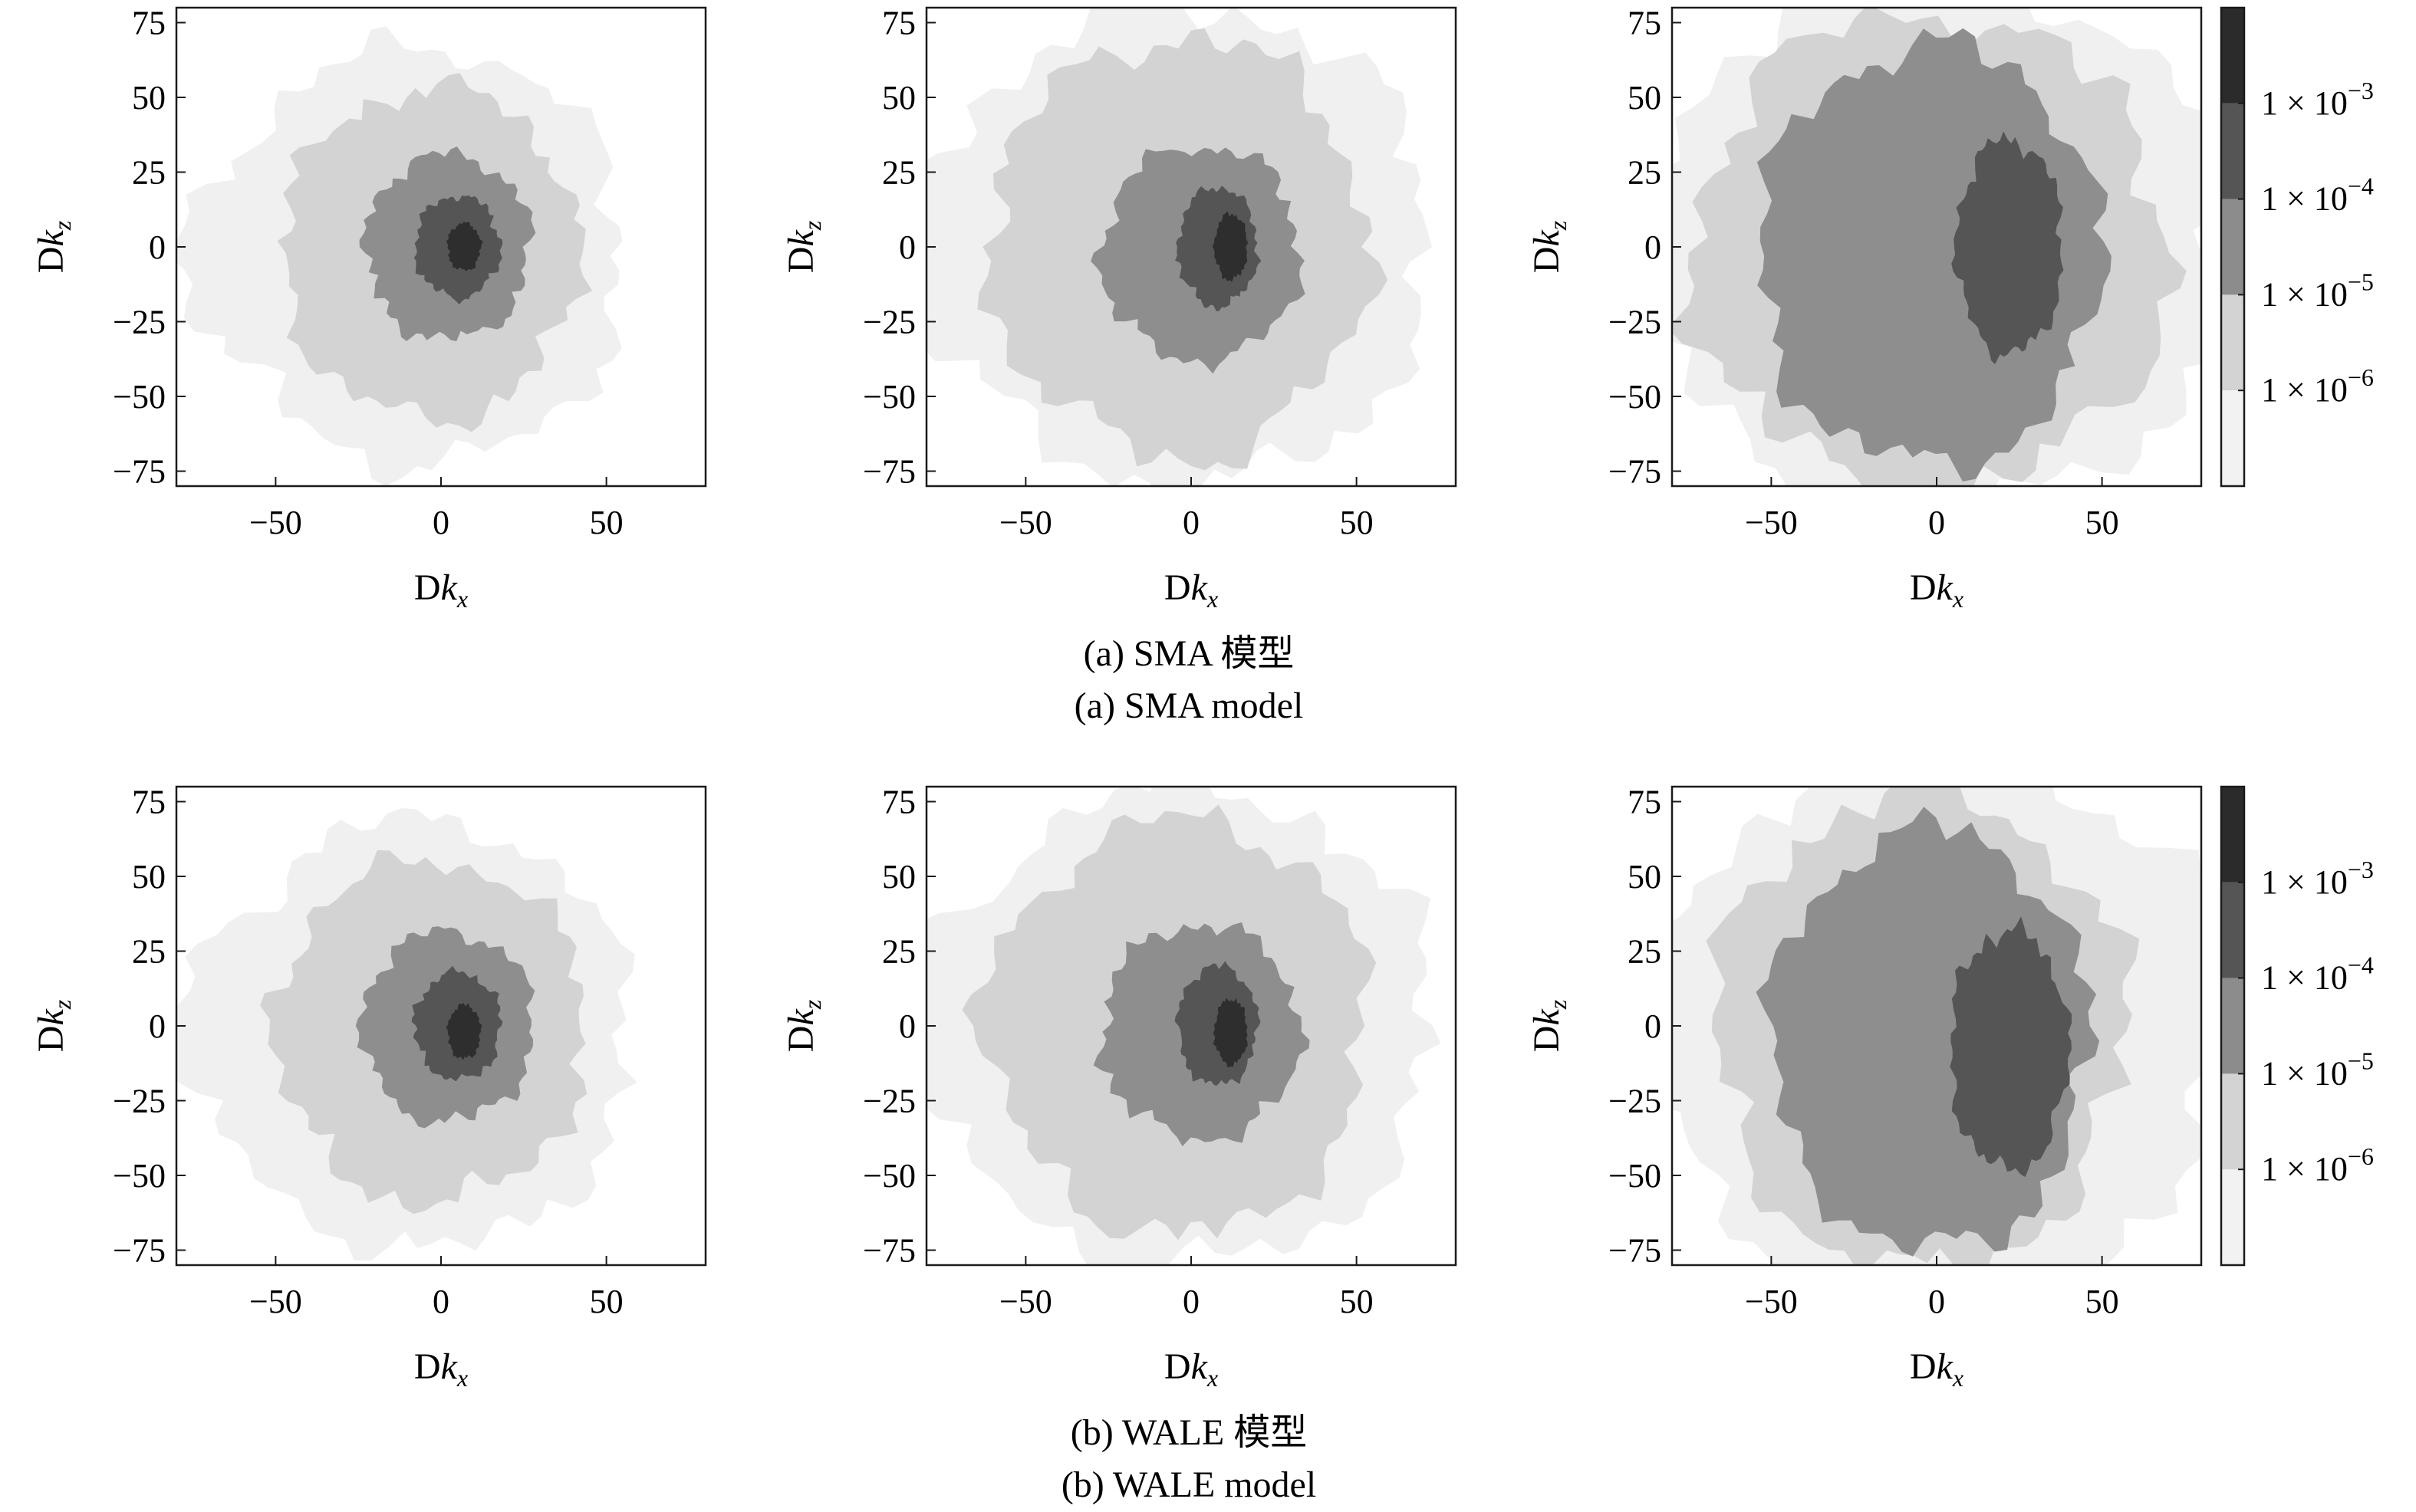 This screenshot has height=1512, width=2416. Describe the element at coordinates (2317, 290) in the screenshot. I see `colorbar-label: 1 × 10⁻⁵` at that location.